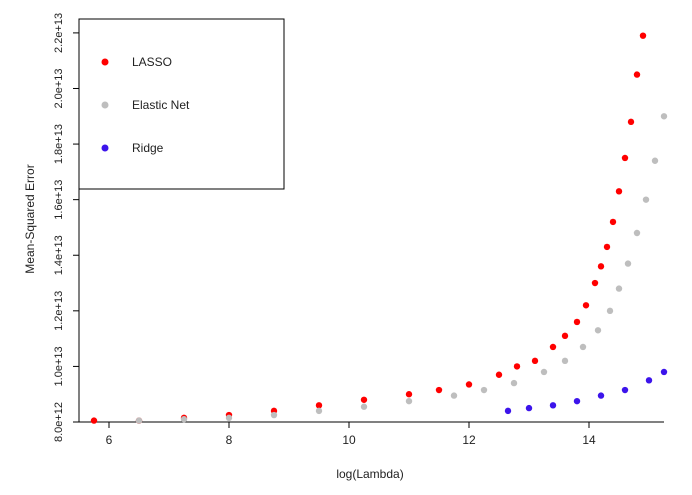  Describe the element at coordinates (30, 218) in the screenshot. I see `y-axis-label: Mean-Squared Error` at that location.